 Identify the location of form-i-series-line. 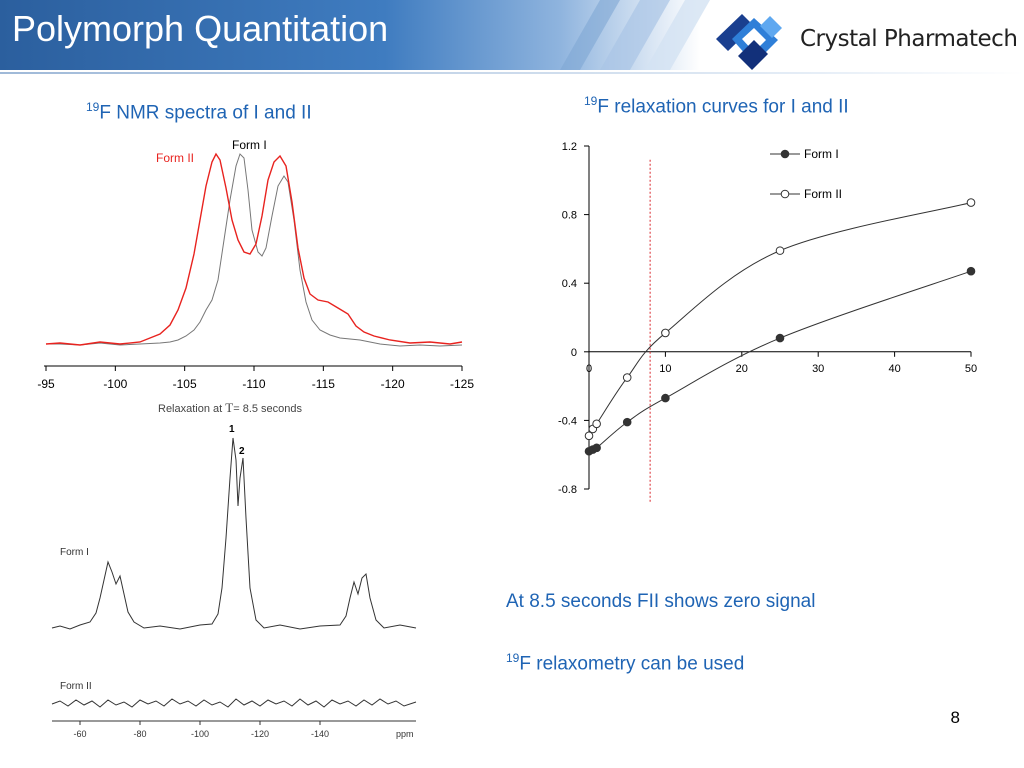
(780, 361).